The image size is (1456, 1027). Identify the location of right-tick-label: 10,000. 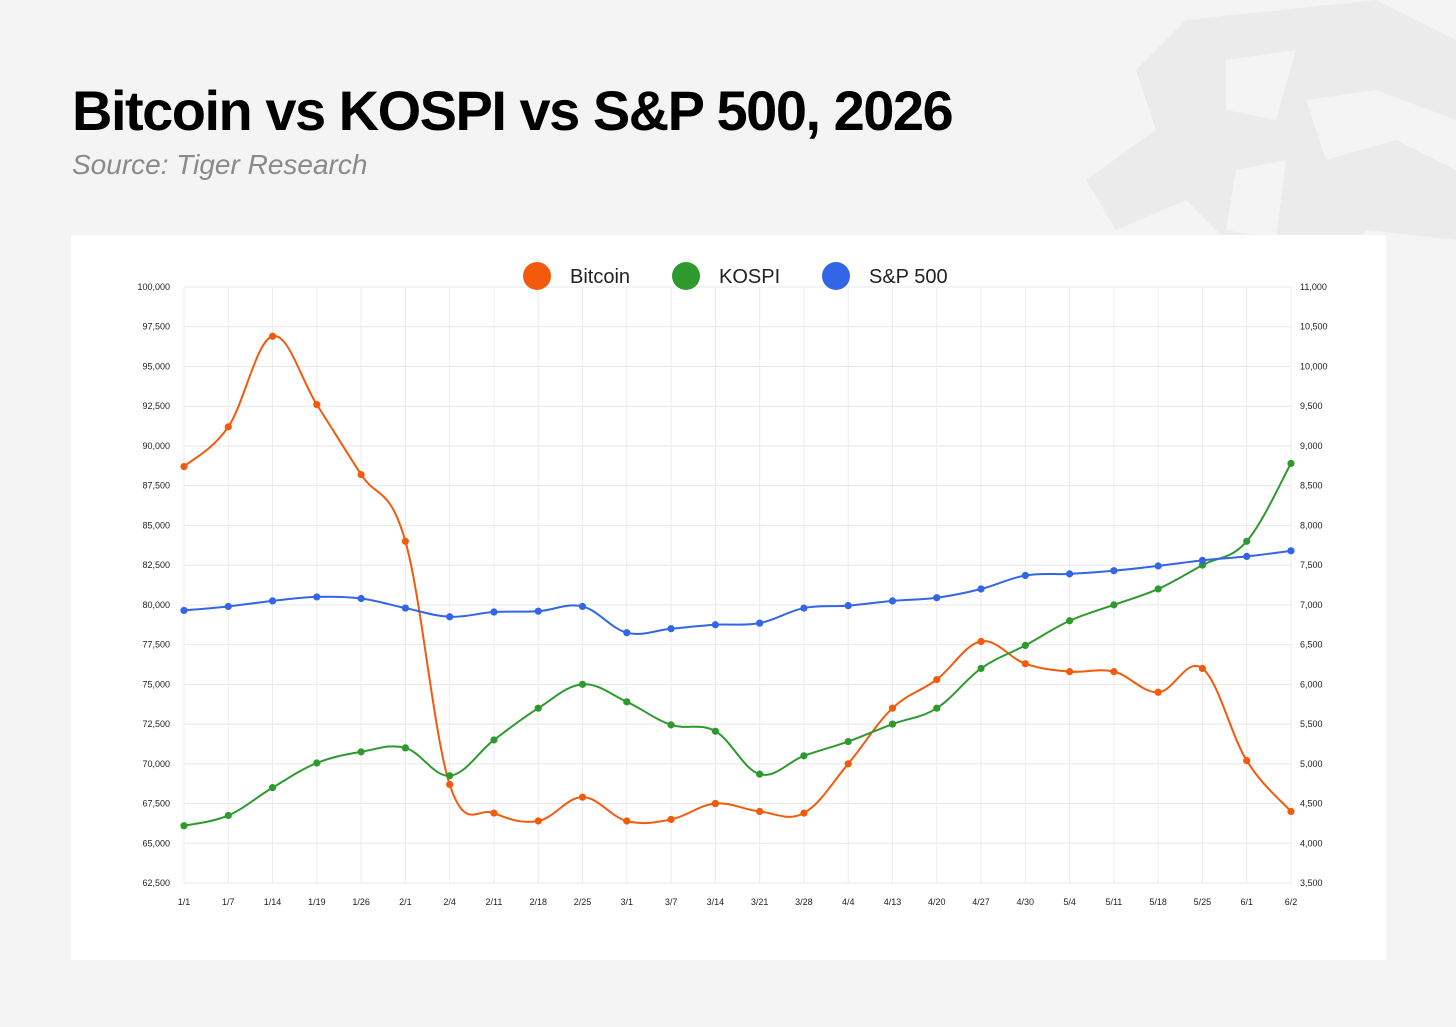
(1314, 366).